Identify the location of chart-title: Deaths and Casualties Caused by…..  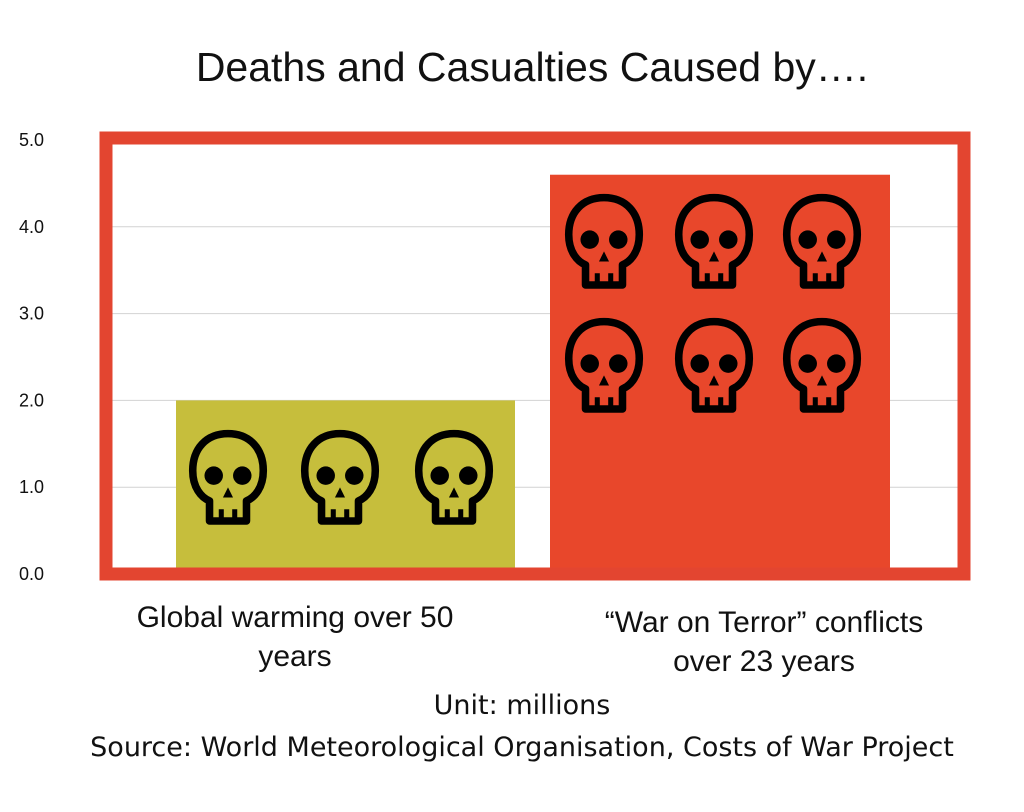
(532, 67).